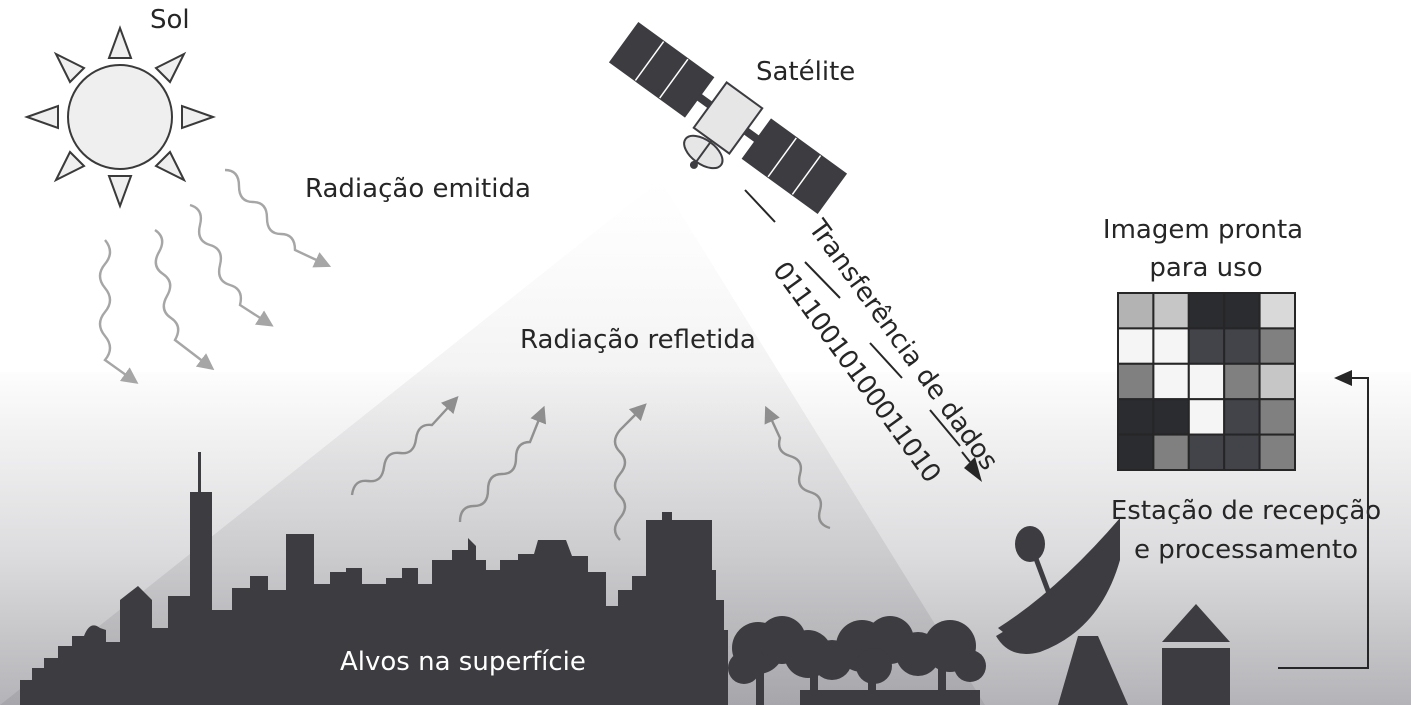  What do you see at coordinates (590, 468) in the screenshot?
I see `reflected-radiation-waves` at bounding box center [590, 468].